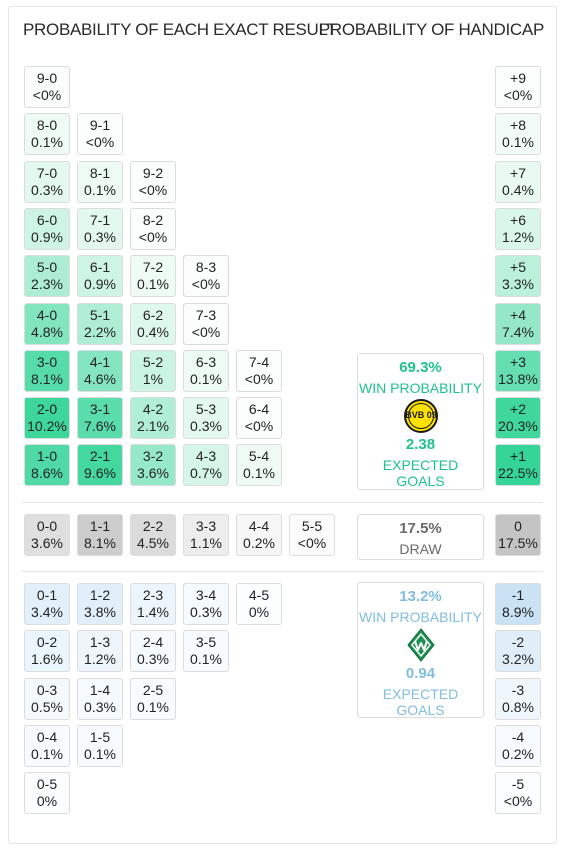 The height and width of the screenshot is (848, 565). I want to click on score-cell-0-3: 0-3 0.5%, so click(47, 698).